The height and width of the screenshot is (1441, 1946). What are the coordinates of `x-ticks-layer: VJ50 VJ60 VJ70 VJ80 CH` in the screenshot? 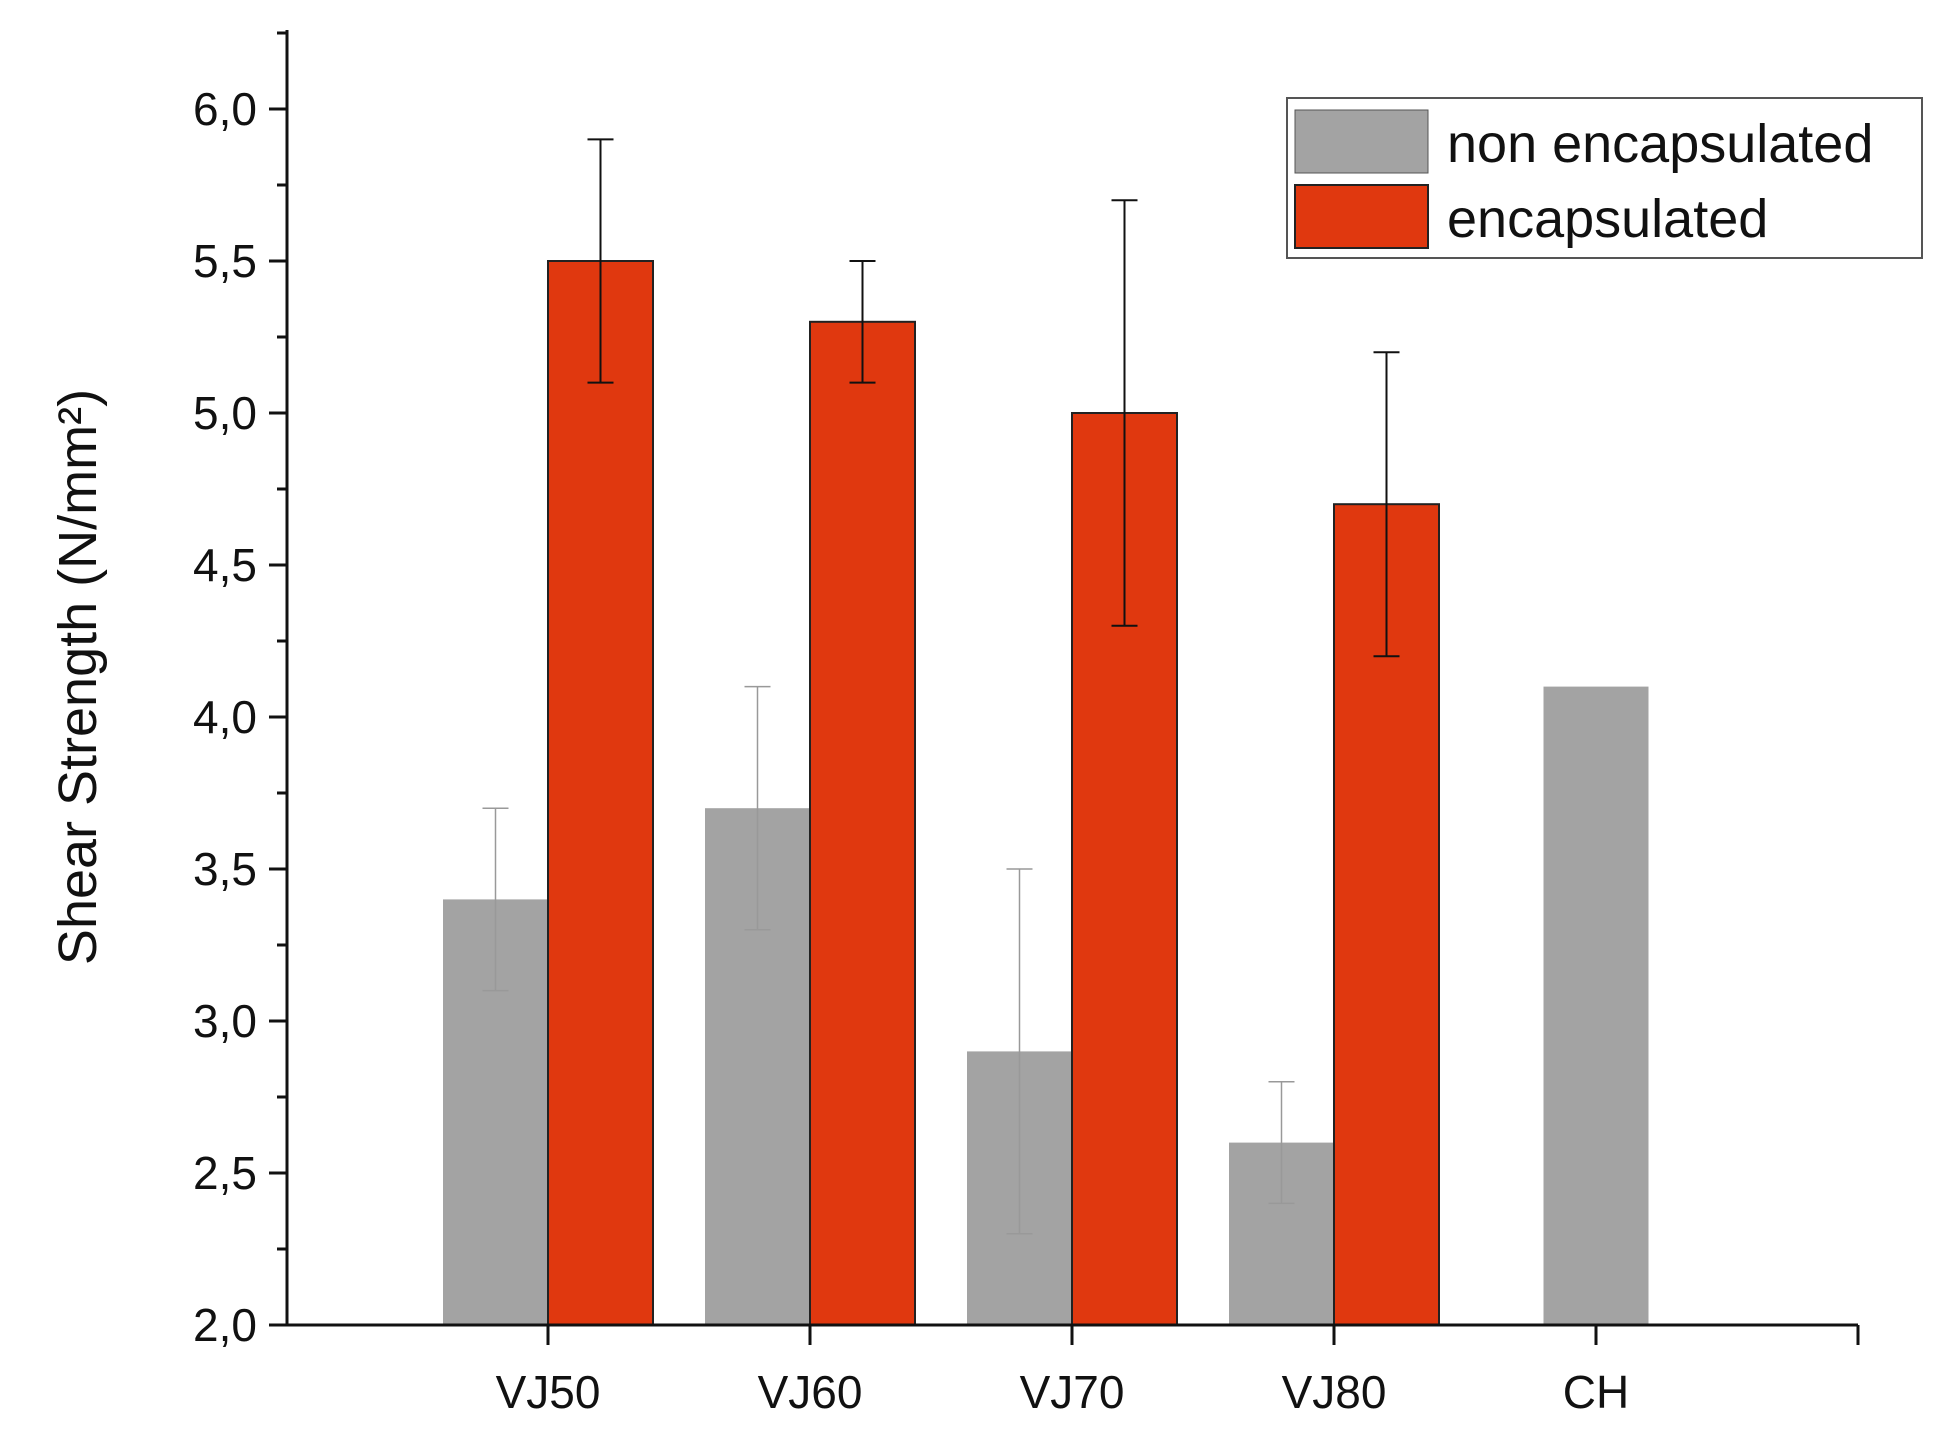 It's located at (1062, 1371).